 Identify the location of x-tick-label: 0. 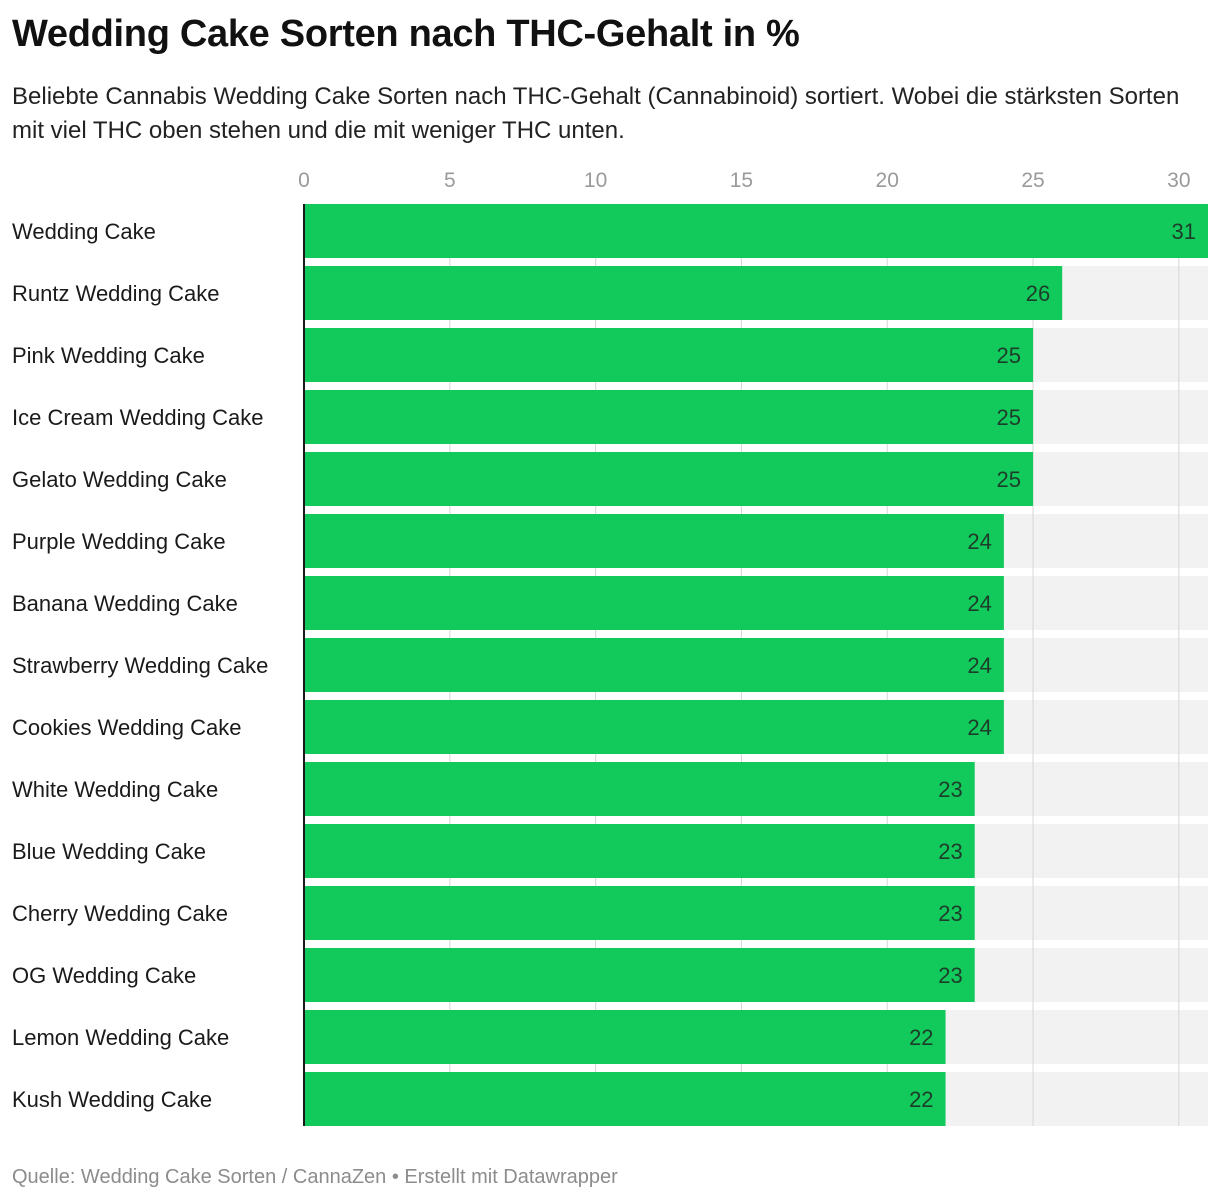
(304, 180).